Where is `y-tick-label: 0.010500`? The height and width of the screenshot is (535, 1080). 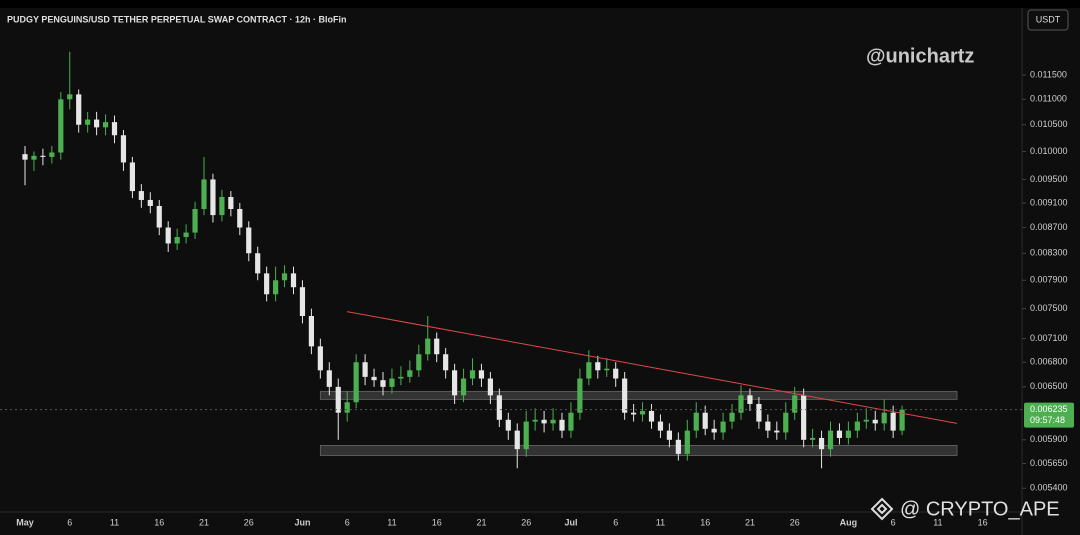 y-tick-label: 0.010500 is located at coordinates (1049, 124).